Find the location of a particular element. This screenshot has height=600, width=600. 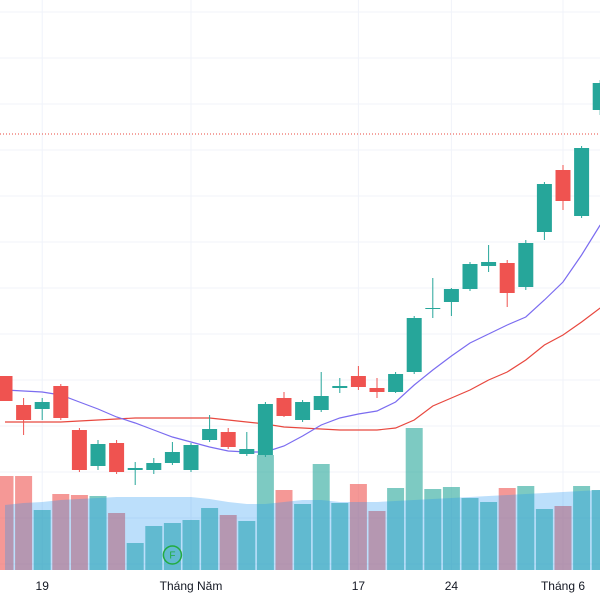

event-marker is located at coordinates (172, 555).